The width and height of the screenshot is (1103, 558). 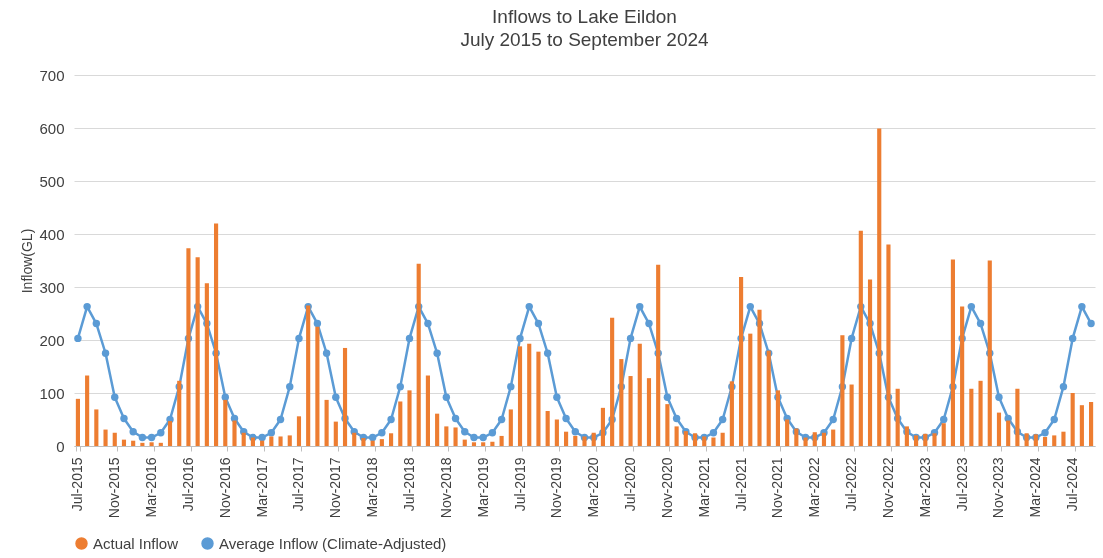 What do you see at coordinates (52, 234) in the screenshot?
I see `y-tick-label: 400` at bounding box center [52, 234].